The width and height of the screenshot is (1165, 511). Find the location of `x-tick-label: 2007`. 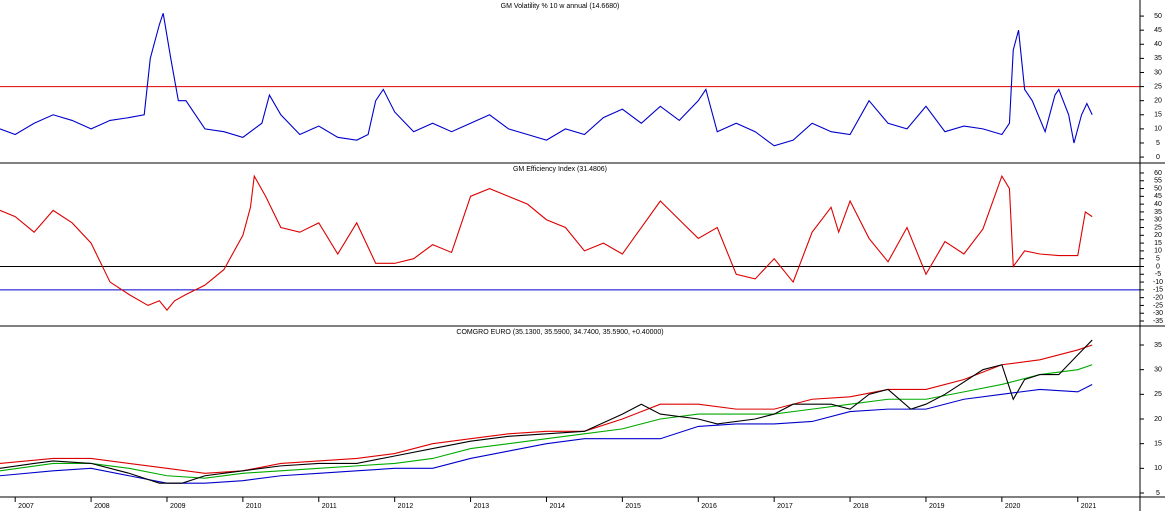

x-tick-label: 2007 is located at coordinates (26, 506).